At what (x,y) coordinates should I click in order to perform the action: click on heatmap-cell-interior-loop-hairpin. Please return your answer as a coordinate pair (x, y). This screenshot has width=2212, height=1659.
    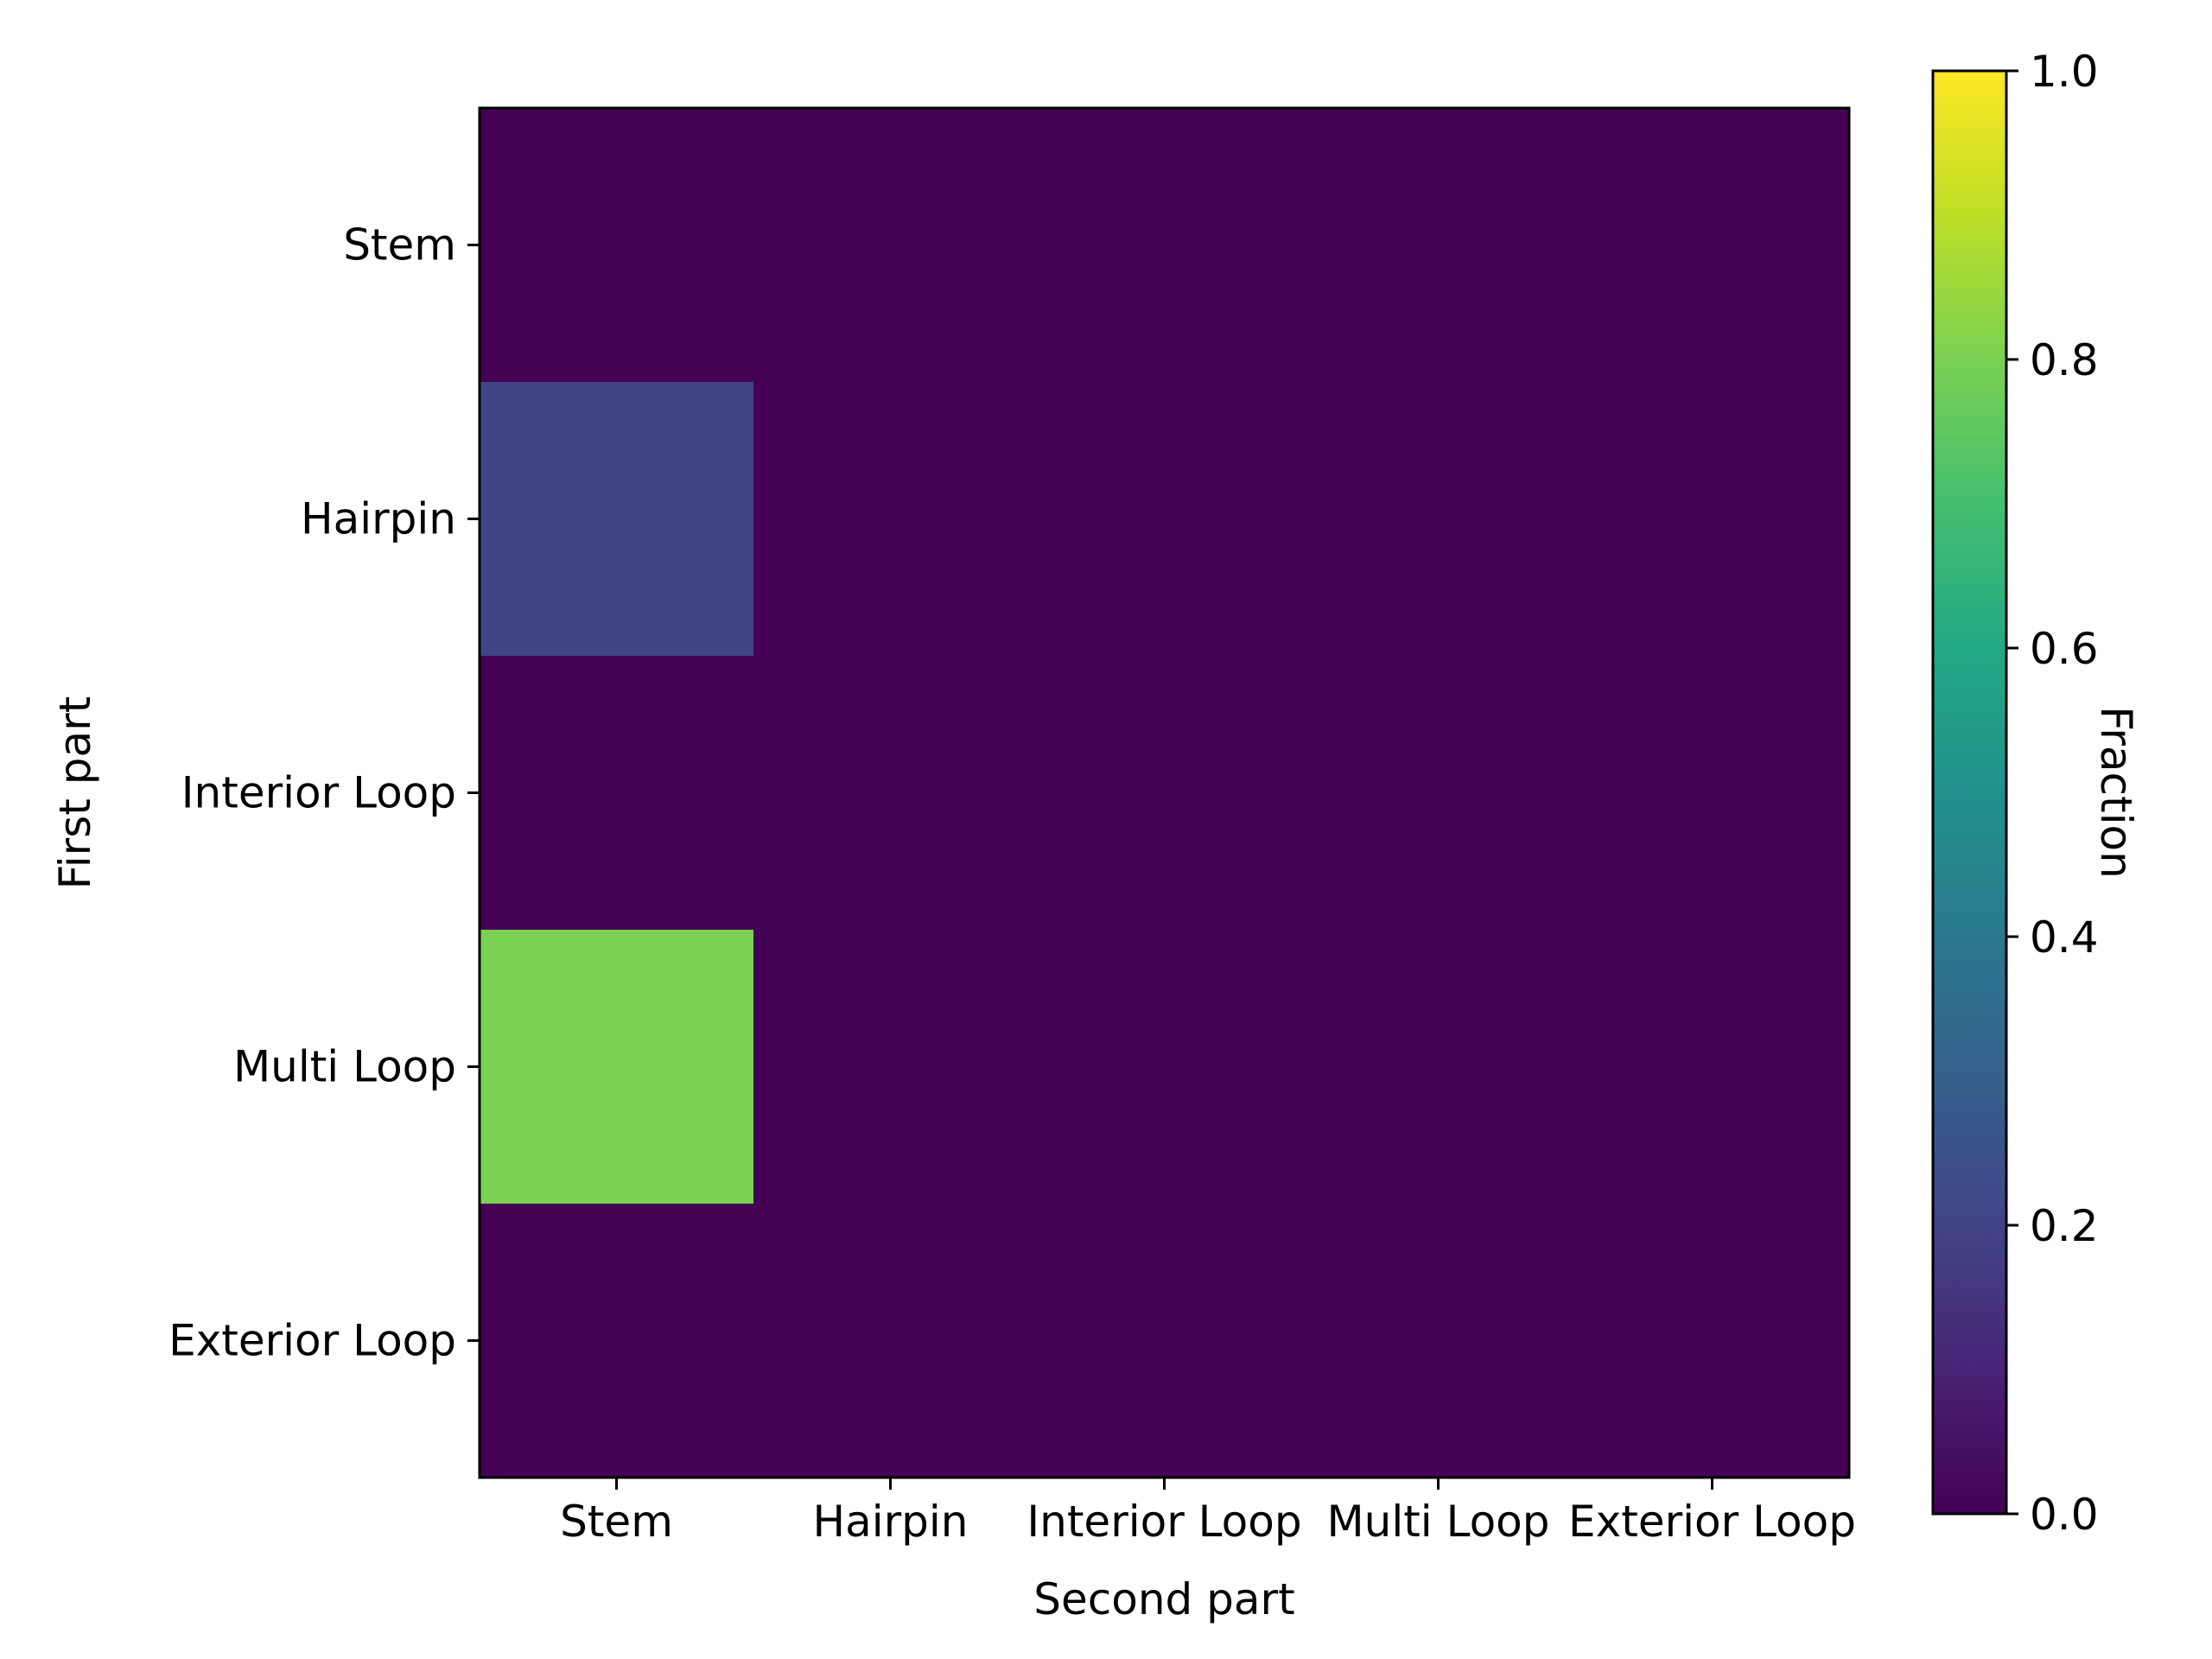
    Looking at the image, I should click on (890, 793).